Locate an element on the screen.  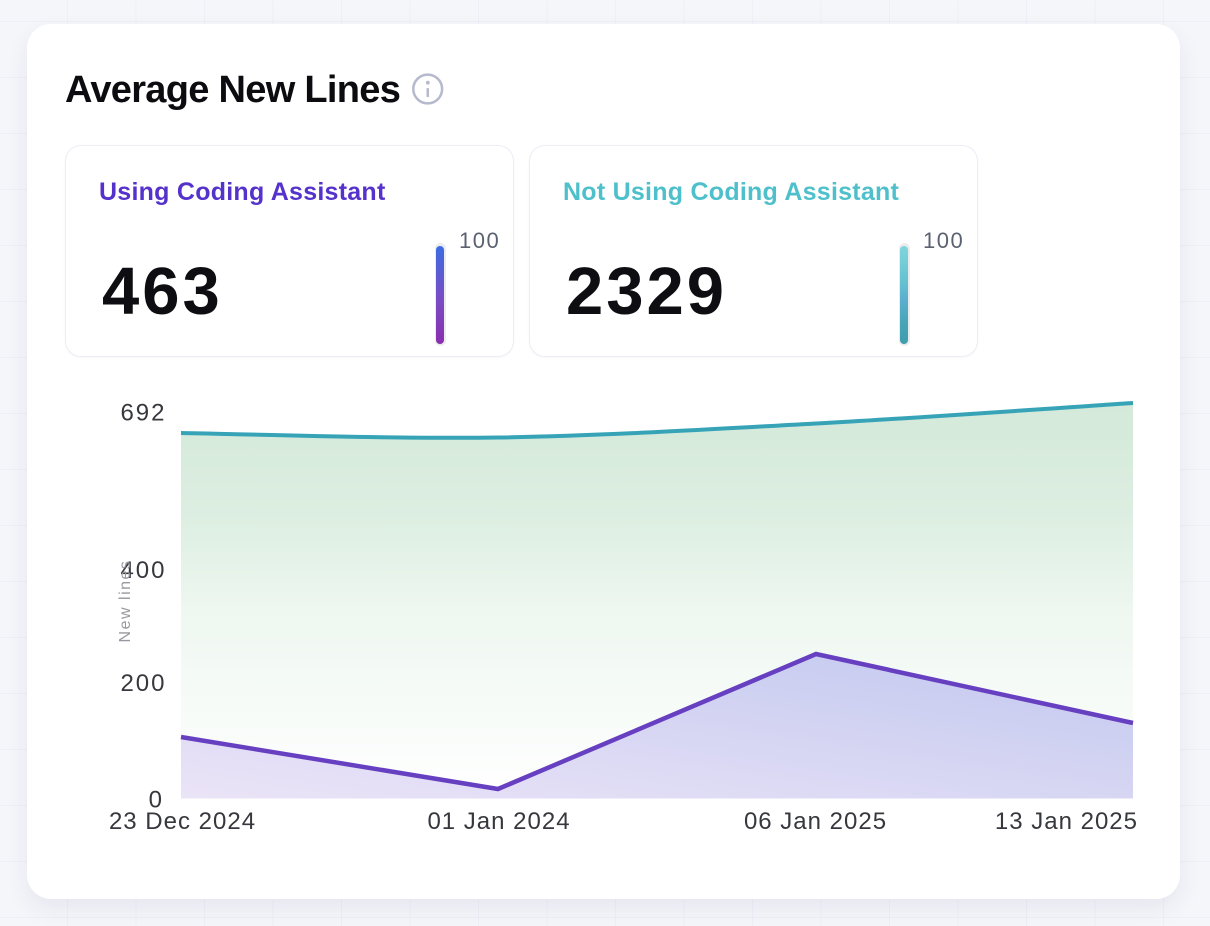
svg-text: 0 is located at coordinates (156, 800).